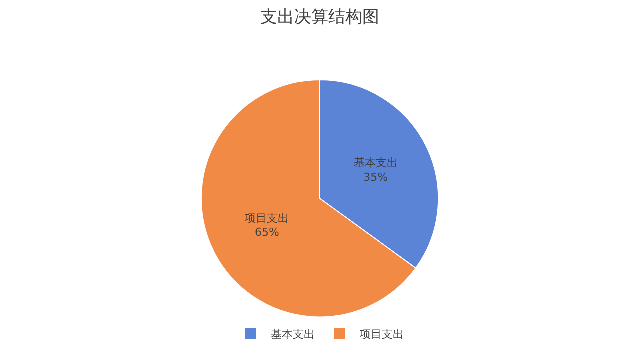 Image resolution: width=640 pixels, height=354 pixels. Describe the element at coordinates (267, 233) in the screenshot. I see `data-label: 65%` at that location.